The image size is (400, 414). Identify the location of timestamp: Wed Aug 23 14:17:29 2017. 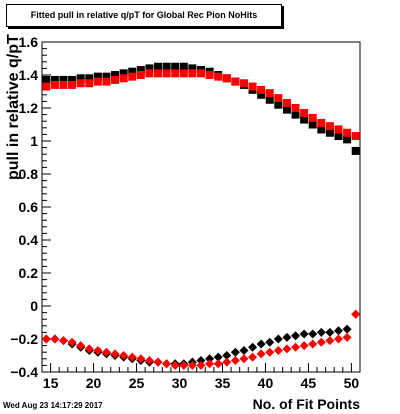
(53, 405).